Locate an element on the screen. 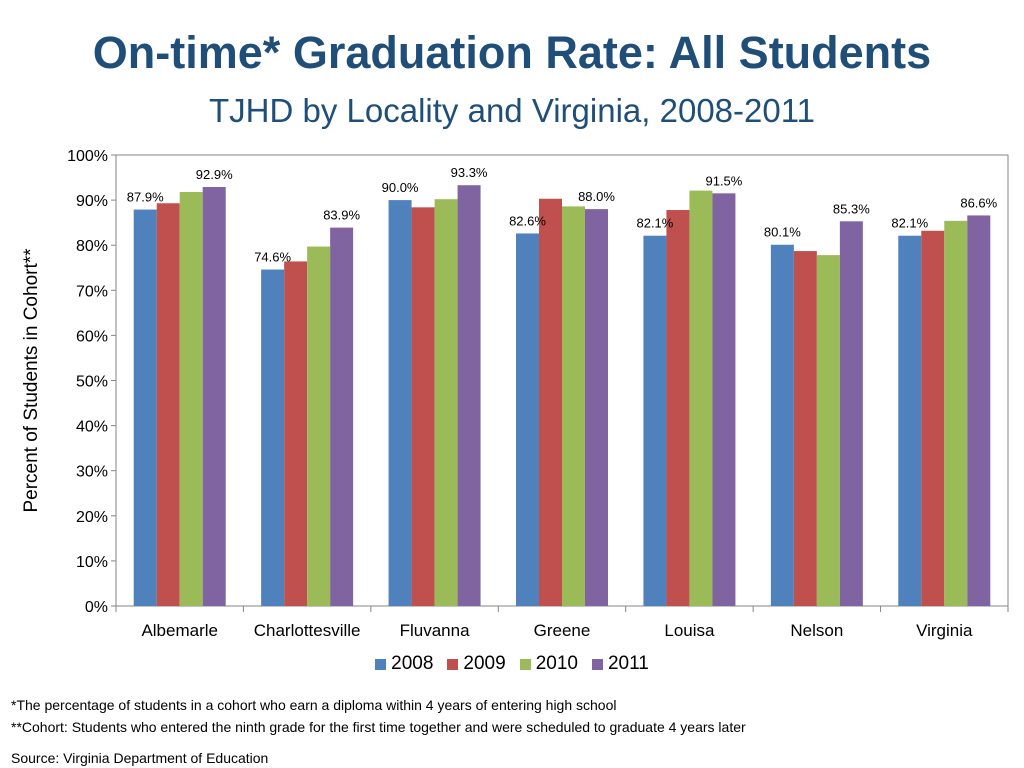 Image resolution: width=1024 pixels, height=768 pixels. data-label: 74.6% is located at coordinates (272, 257).